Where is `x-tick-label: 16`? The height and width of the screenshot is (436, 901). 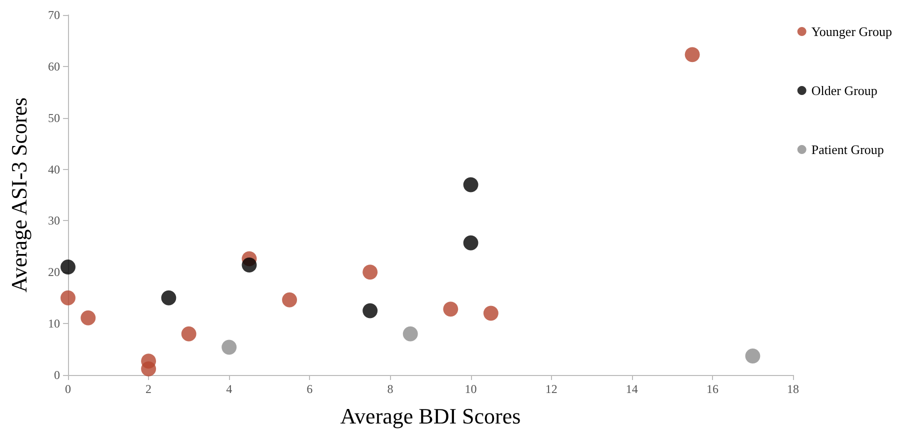 x-tick-label: 16 is located at coordinates (712, 389).